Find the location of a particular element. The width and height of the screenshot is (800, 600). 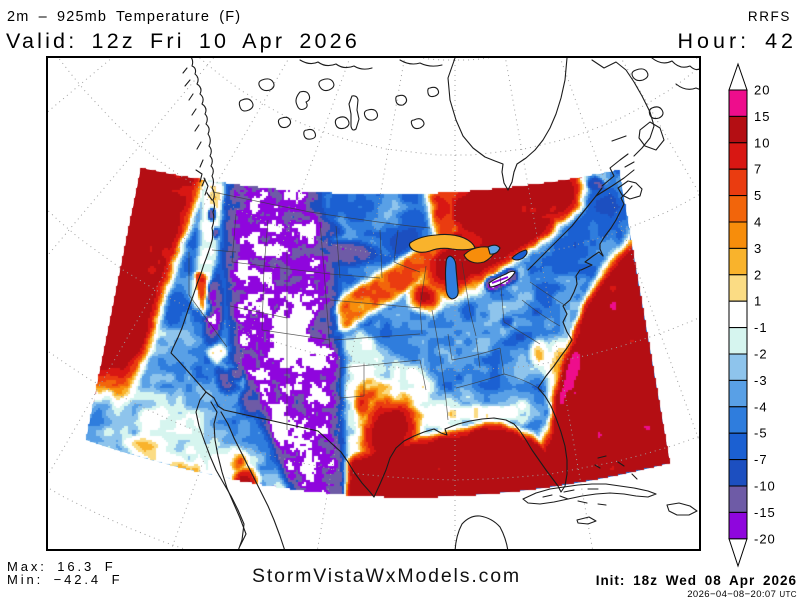

svg-text: 4 is located at coordinates (758, 222).